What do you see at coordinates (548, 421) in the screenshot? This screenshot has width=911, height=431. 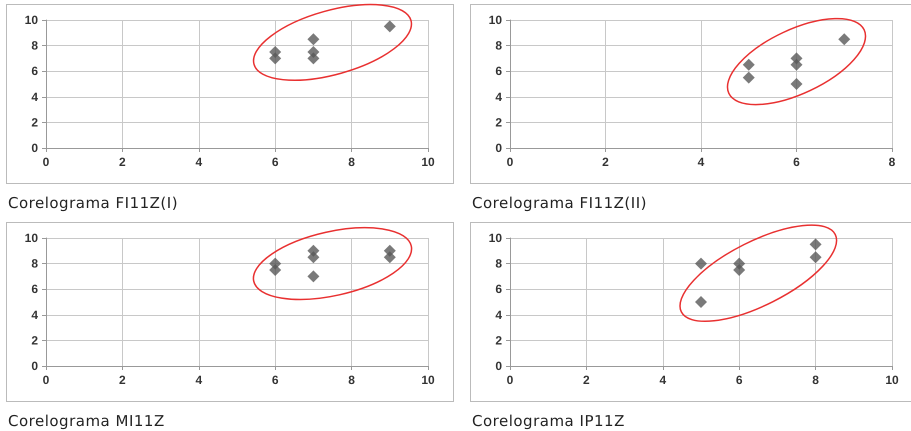 I see `text: Corelograma IP11Z` at bounding box center [548, 421].